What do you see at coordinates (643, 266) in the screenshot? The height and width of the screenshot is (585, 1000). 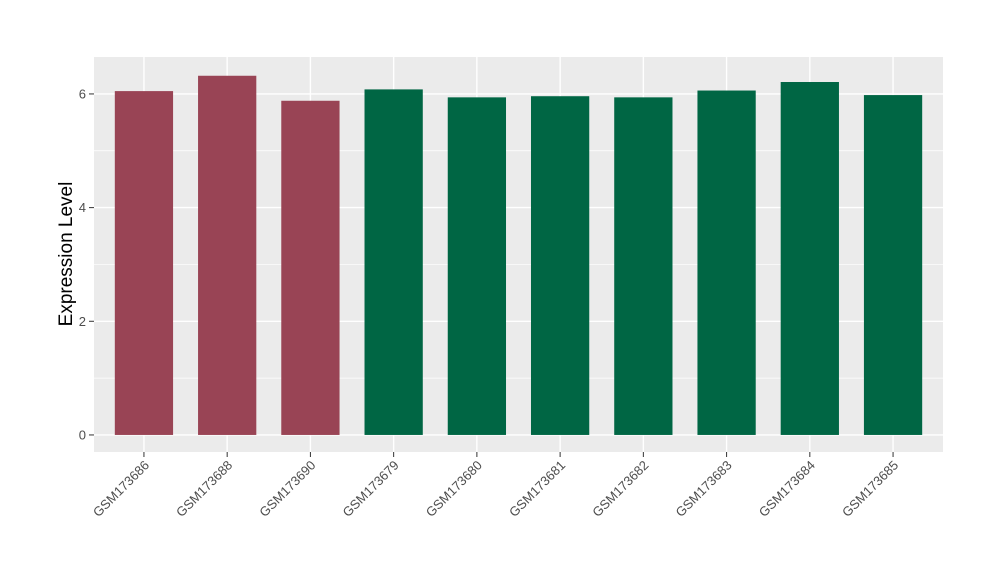 I see `bar-GSM173682` at bounding box center [643, 266].